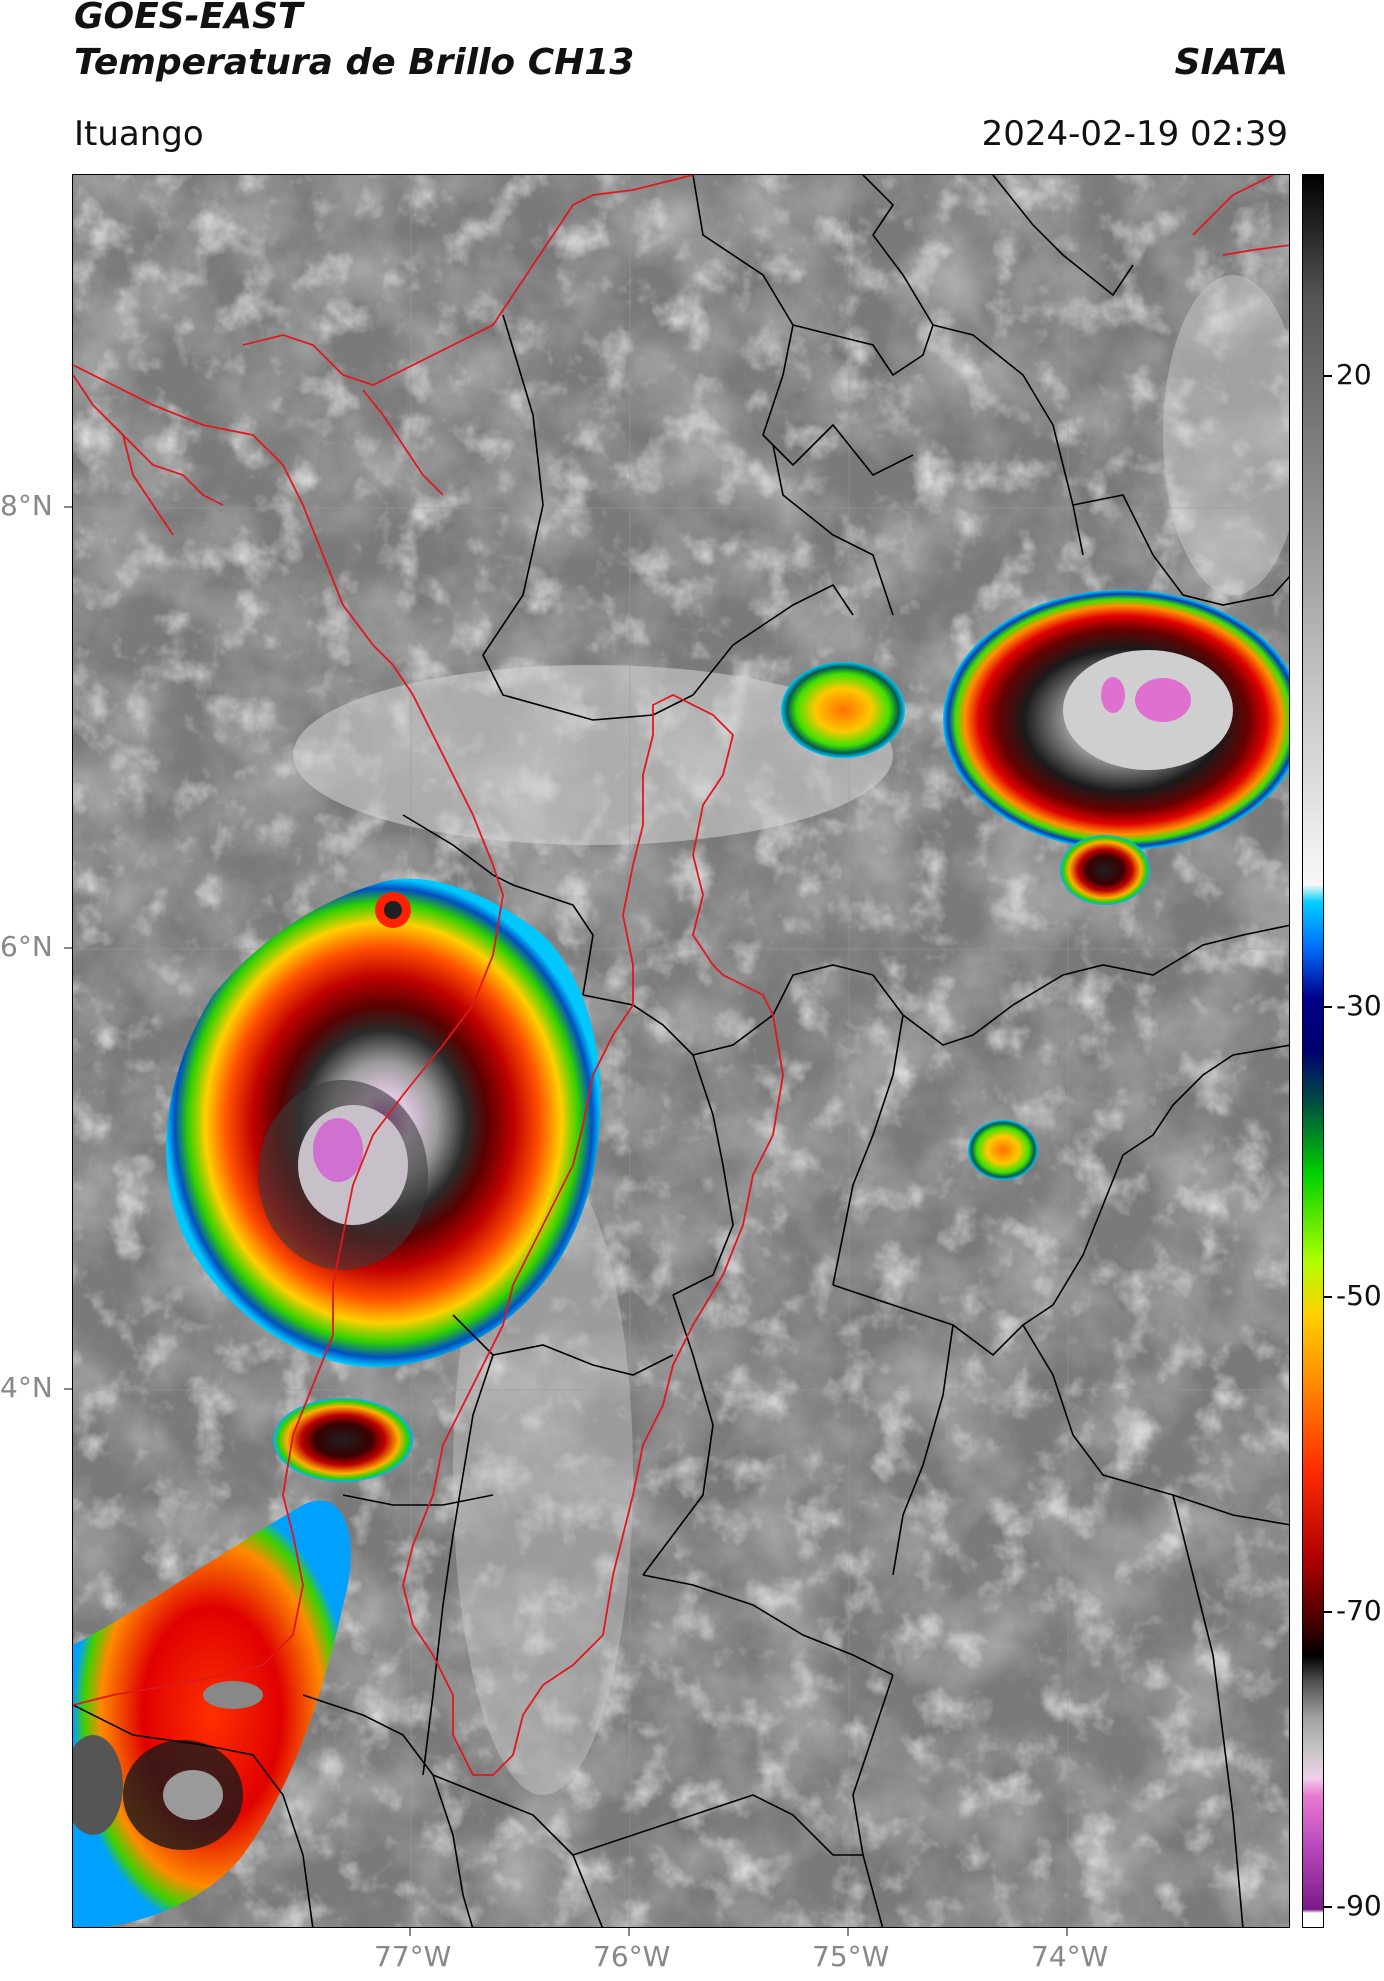 The height and width of the screenshot is (1981, 1384). What do you see at coordinates (1359, 1611) in the screenshot?
I see `colorbar-tick-label: -70` at bounding box center [1359, 1611].